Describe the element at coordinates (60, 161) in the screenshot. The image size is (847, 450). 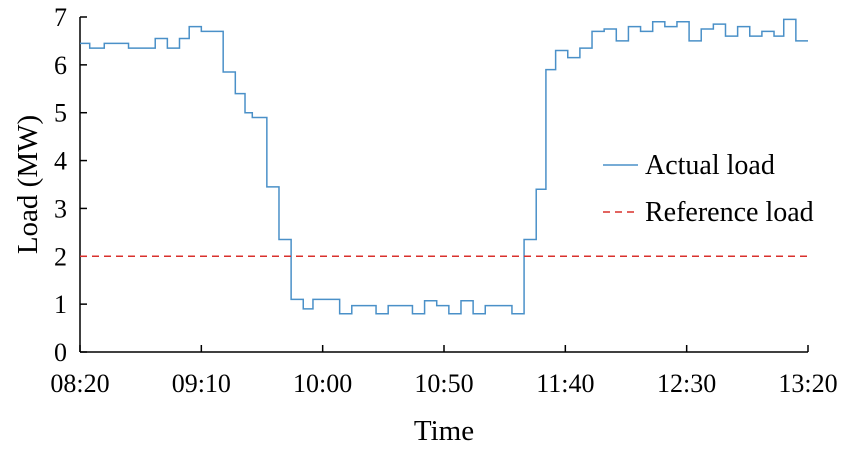
I see `y-tick-label: 4` at that location.